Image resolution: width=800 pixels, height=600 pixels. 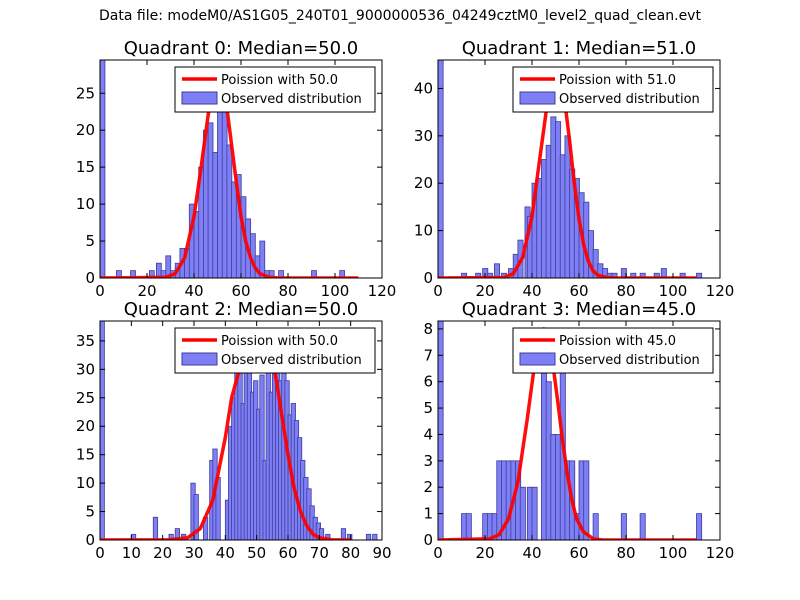 I want to click on y-tick-label: 3, so click(x=428, y=461).